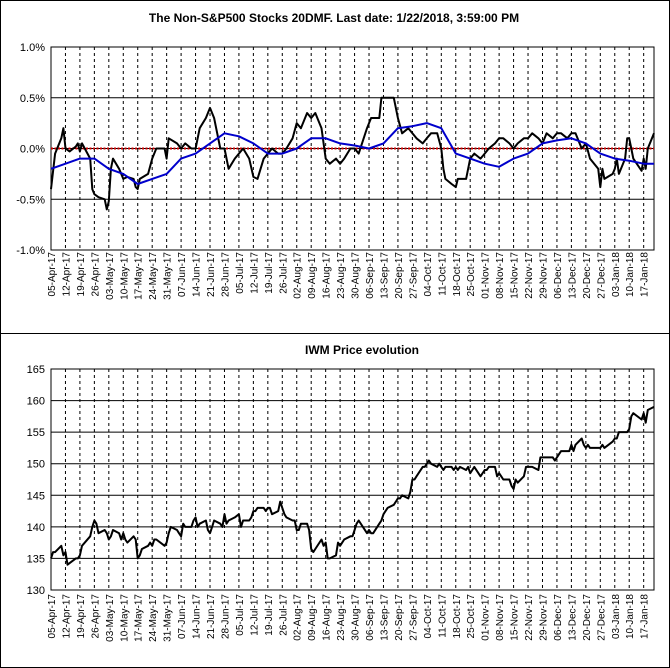 The image size is (670, 668). What do you see at coordinates (36, 465) in the screenshot?
I see `bottom-y-tick-label: 150` at bounding box center [36, 465].